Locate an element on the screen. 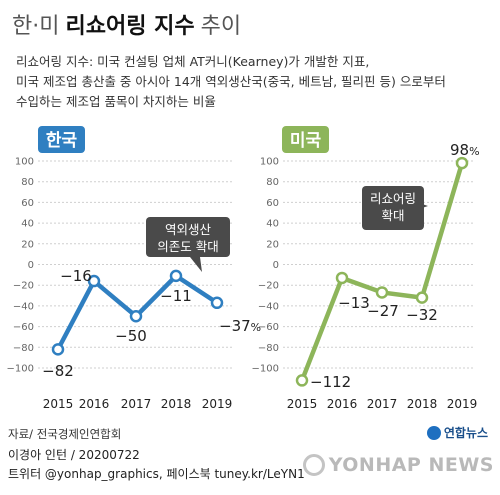 This screenshot has width=500, height=495. watermark-text: YONHAP NEWS is located at coordinates (411, 465).